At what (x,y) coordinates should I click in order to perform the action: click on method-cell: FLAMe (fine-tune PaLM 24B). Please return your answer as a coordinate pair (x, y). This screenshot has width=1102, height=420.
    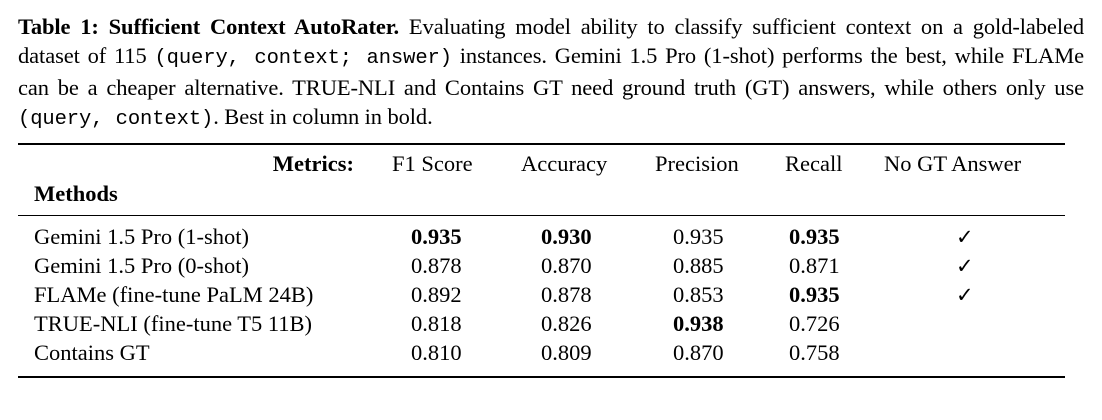
    Looking at the image, I should click on (174, 294).